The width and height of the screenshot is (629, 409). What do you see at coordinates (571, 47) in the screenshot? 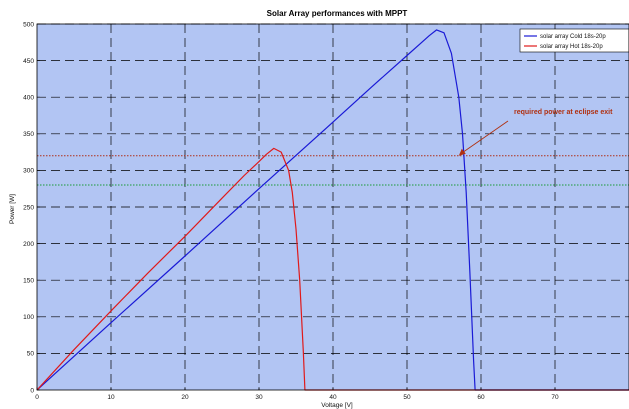
I see `legend-label: solar array Hot 18s-20p` at bounding box center [571, 47].